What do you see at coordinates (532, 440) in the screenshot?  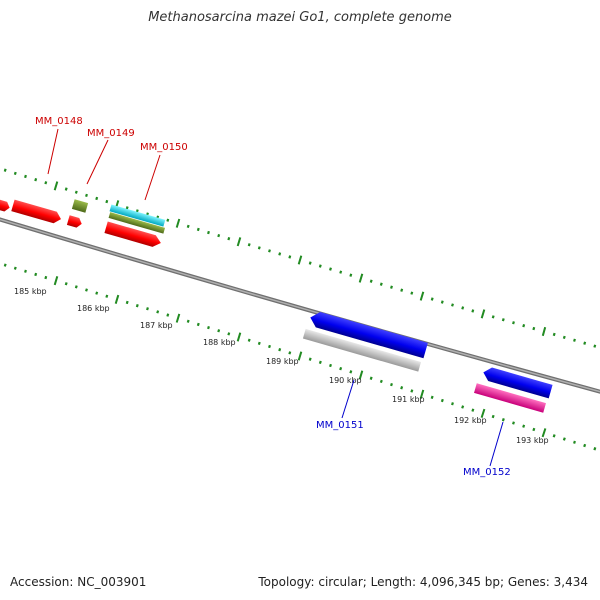 I see `scale-label: 193 kbp` at bounding box center [532, 440].